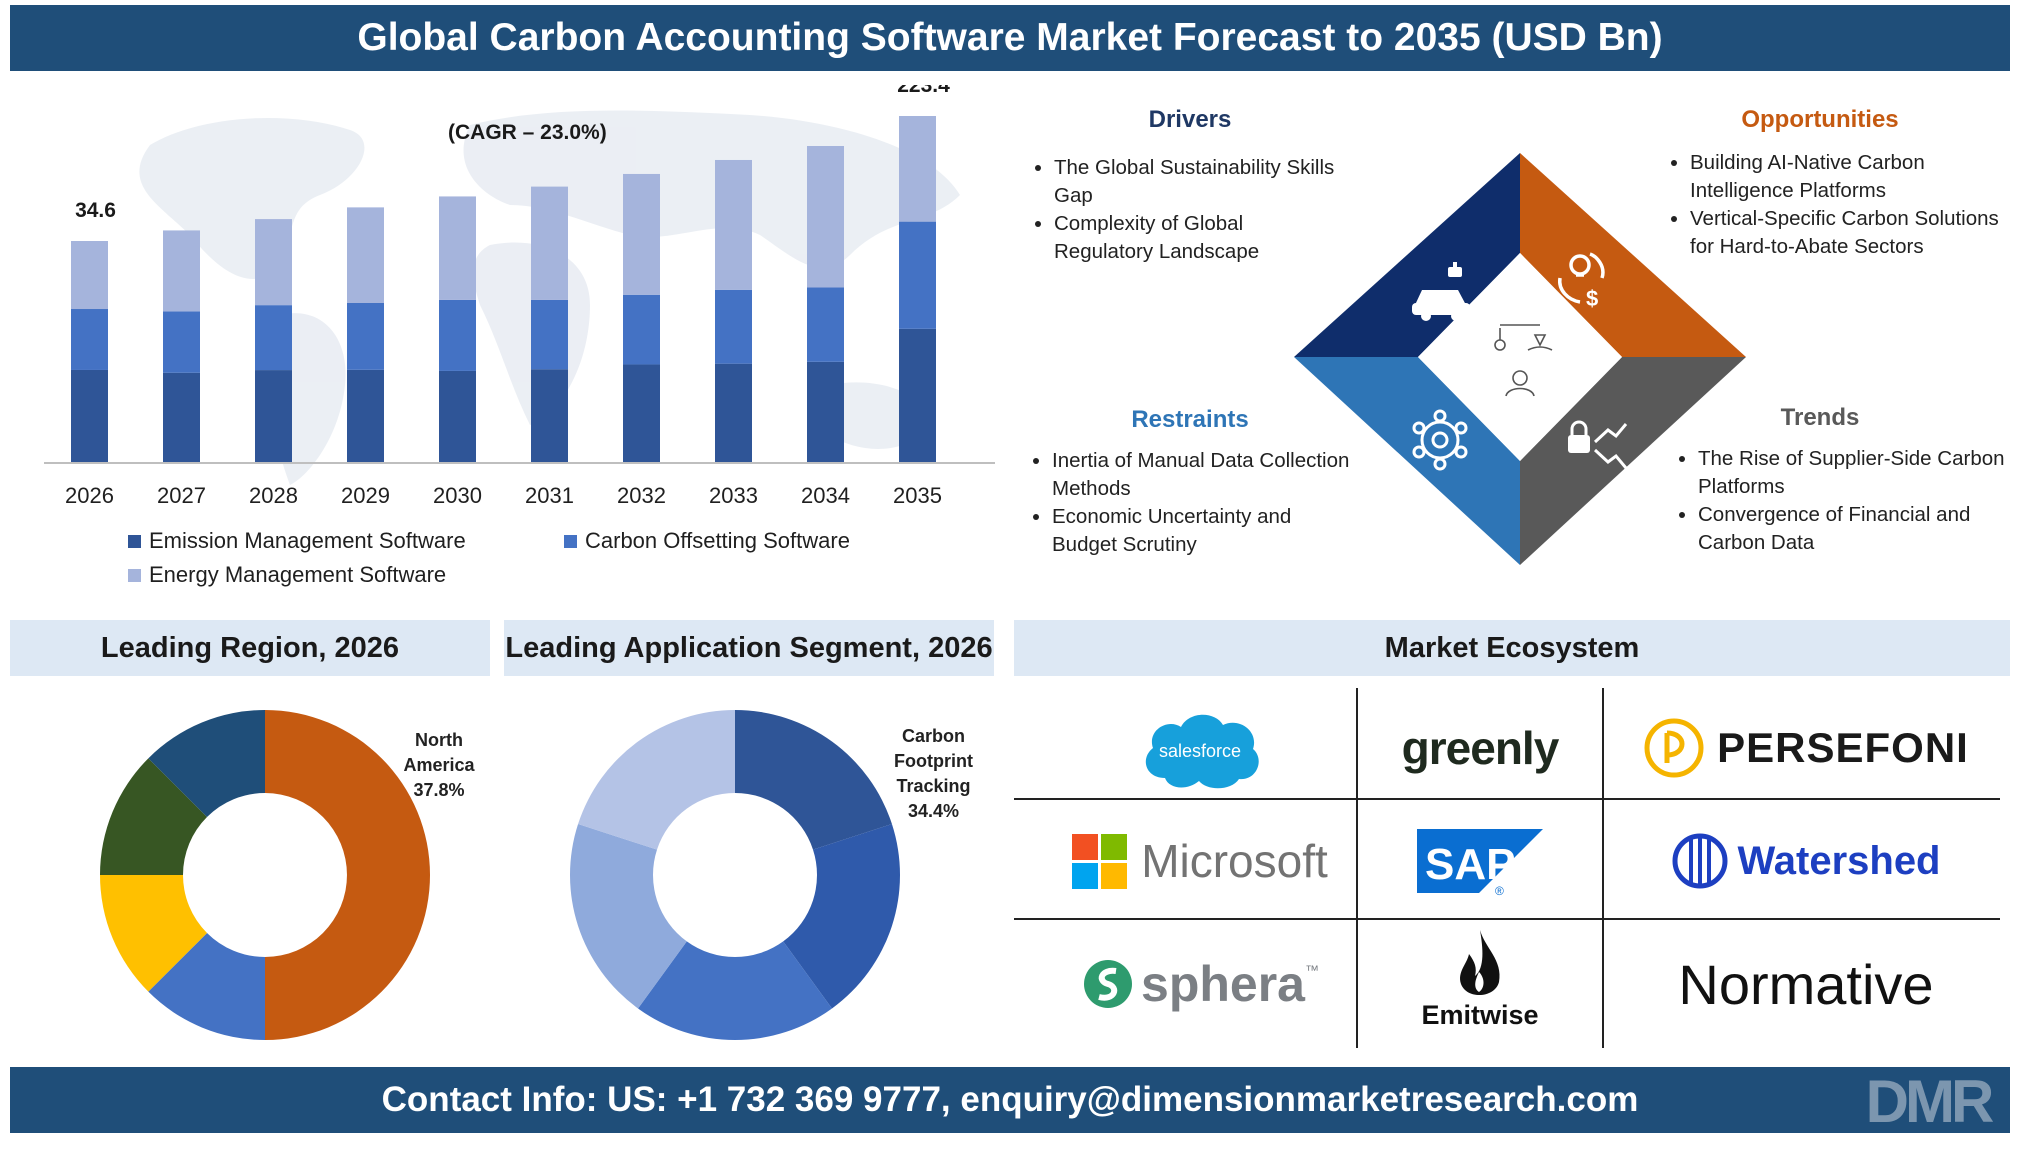 The height and width of the screenshot is (1156, 2020). What do you see at coordinates (1820, 417) in the screenshot?
I see `trends-title: Trends` at bounding box center [1820, 417].